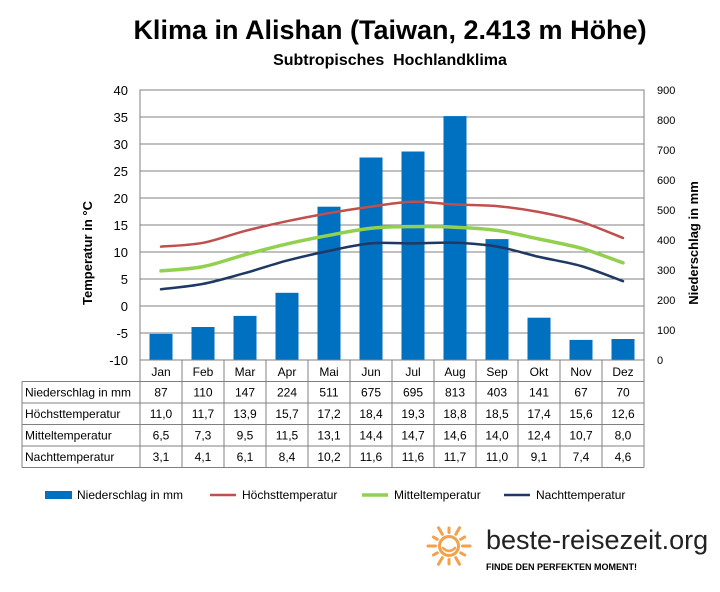 Image resolution: width=720 pixels, height=592 pixels. I want to click on legend-label: Nachttemperatur, so click(580, 495).